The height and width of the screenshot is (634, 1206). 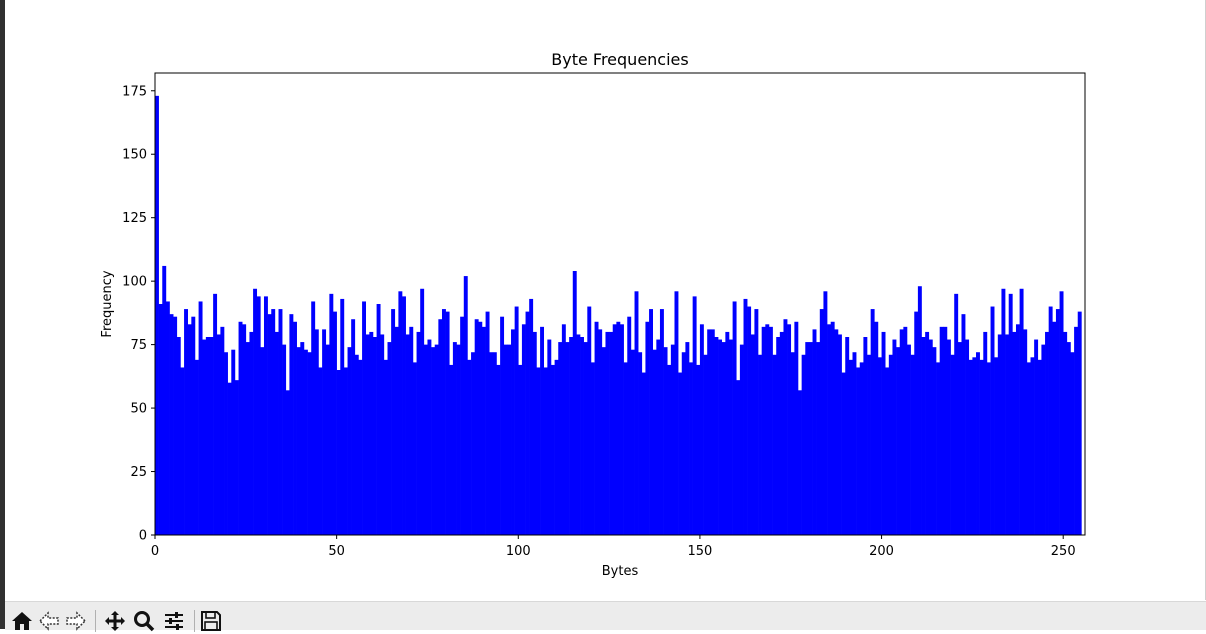 I want to click on y-tick-label: 25, so click(x=138, y=472).